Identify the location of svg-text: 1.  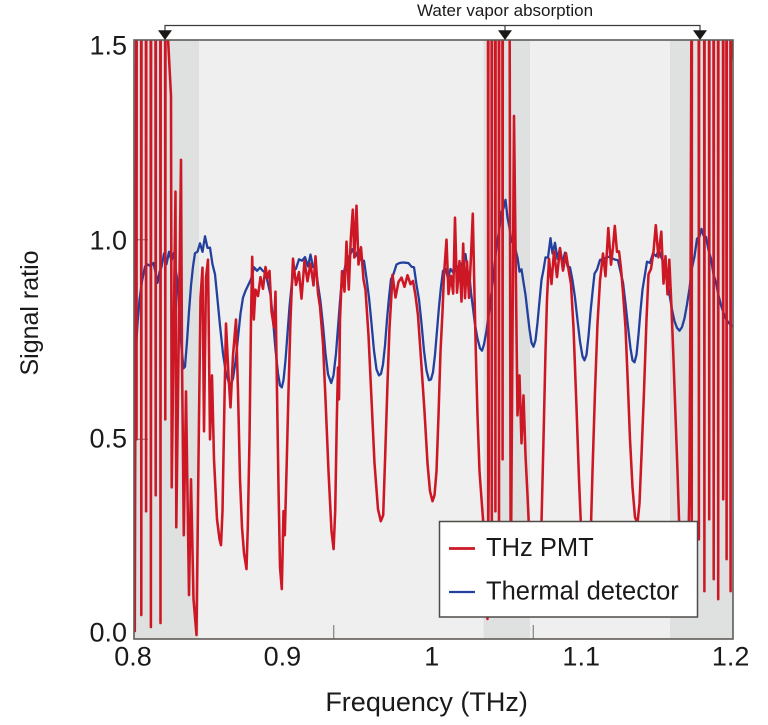
(431, 657).